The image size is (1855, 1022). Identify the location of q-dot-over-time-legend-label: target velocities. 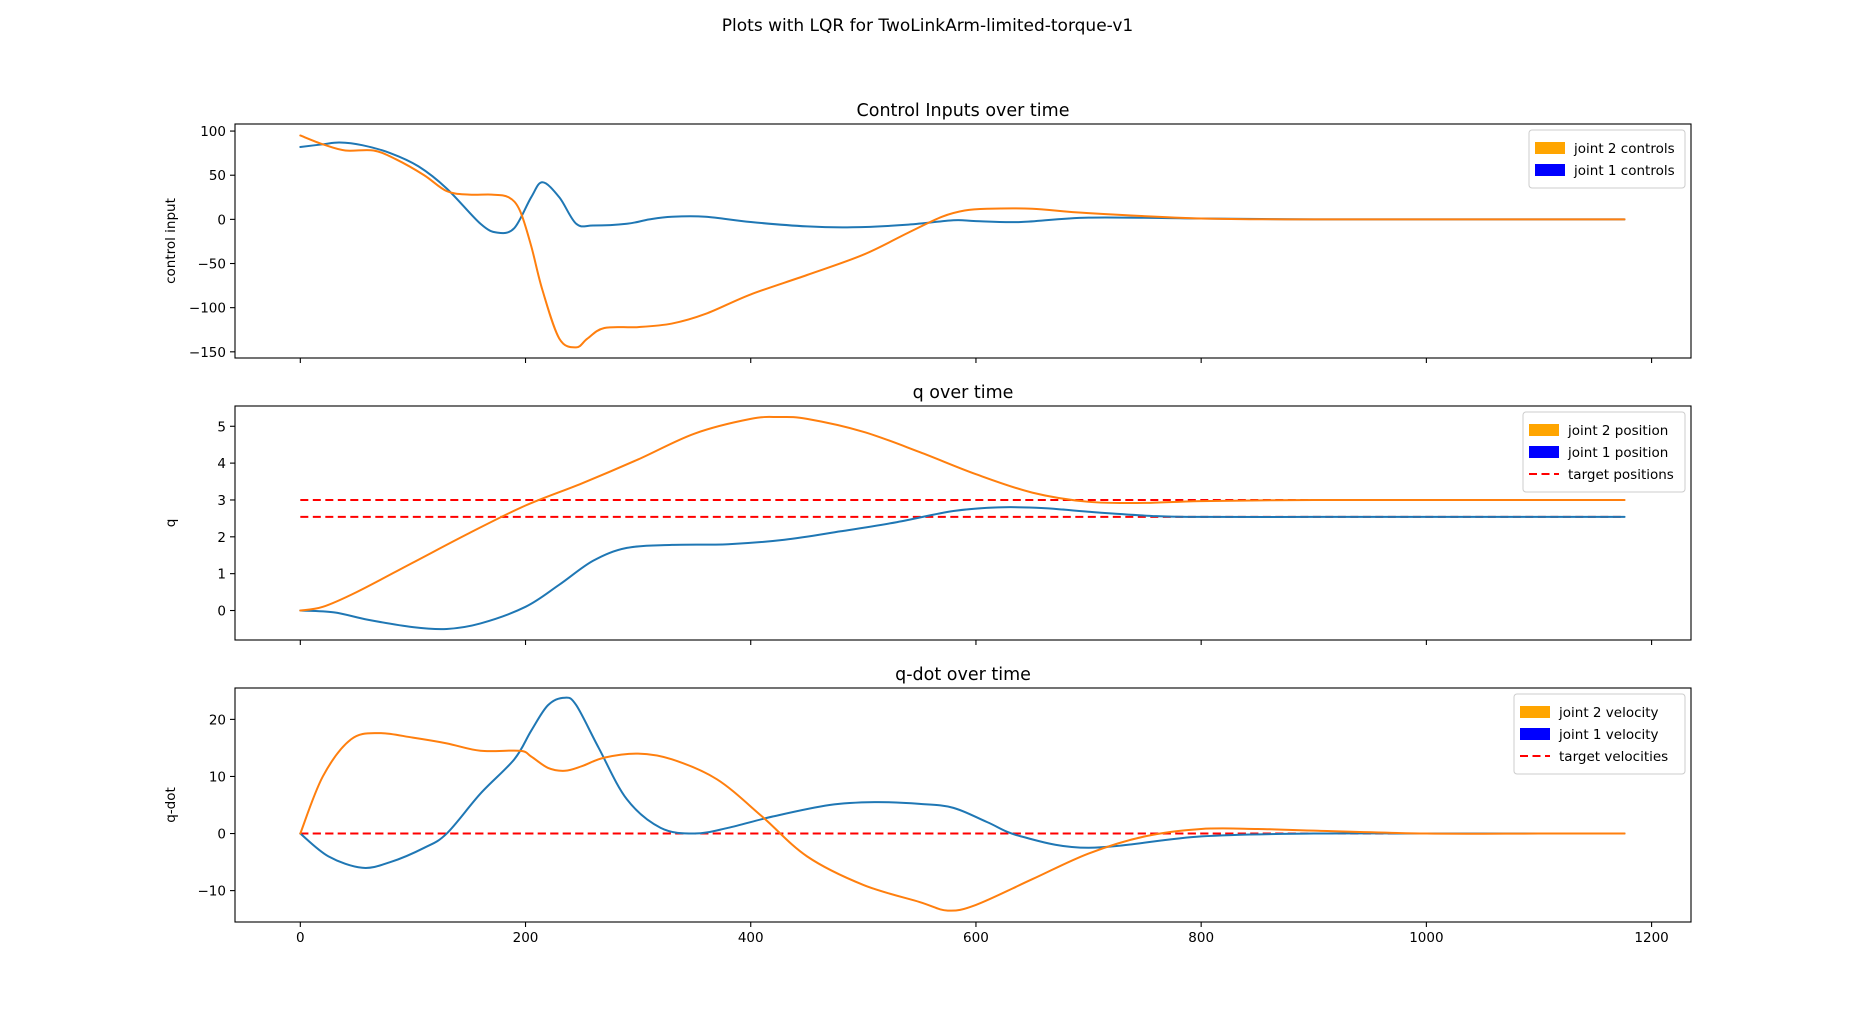
(1613, 757).